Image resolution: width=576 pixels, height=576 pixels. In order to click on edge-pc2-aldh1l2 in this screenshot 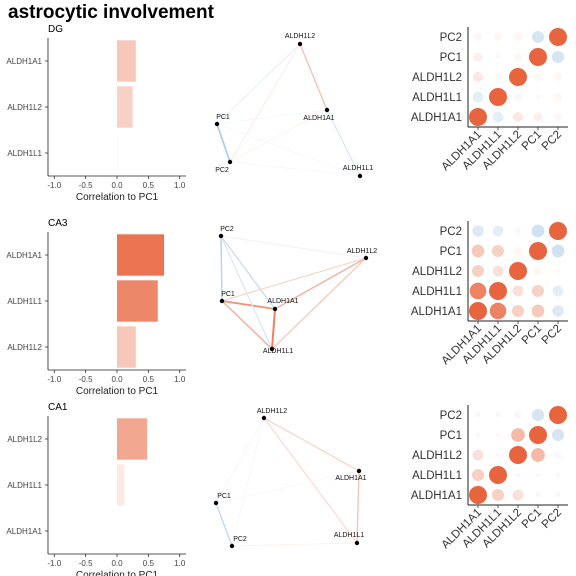, I will do `click(293, 247)`.